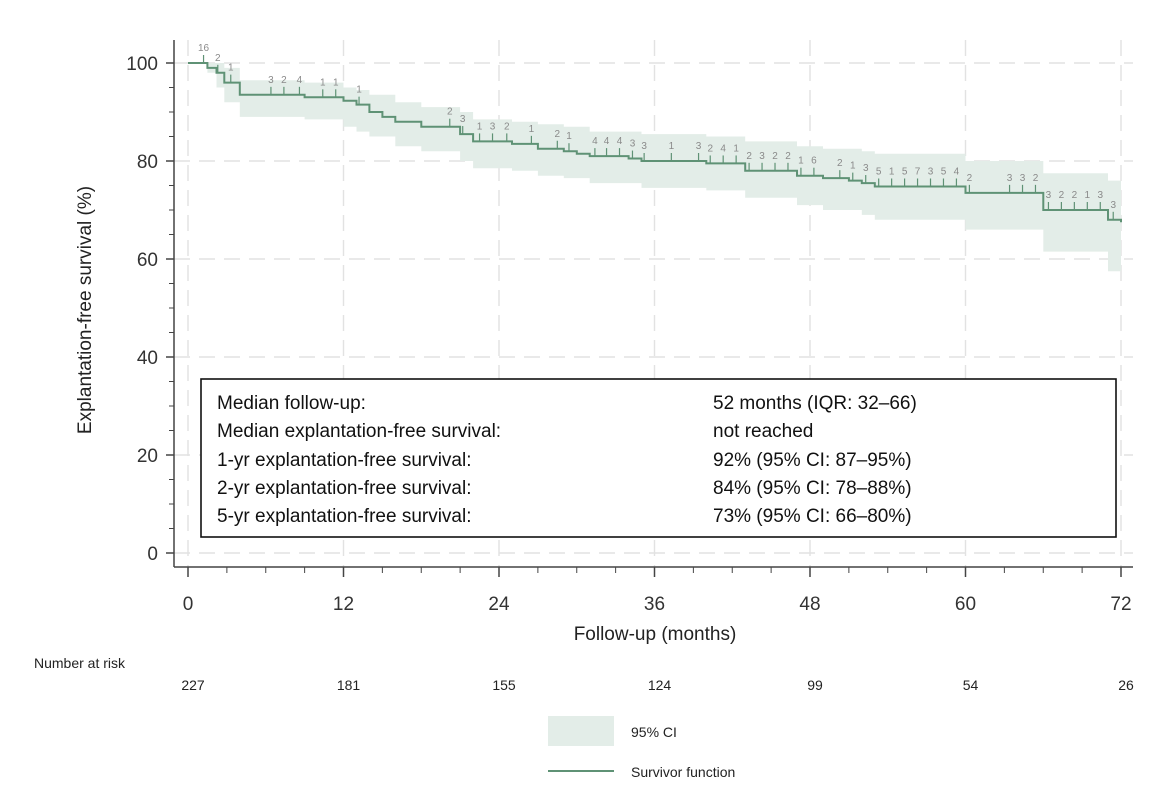  What do you see at coordinates (344, 516) in the screenshot?
I see `summary-label: 5-yr explantation-free survival:` at bounding box center [344, 516].